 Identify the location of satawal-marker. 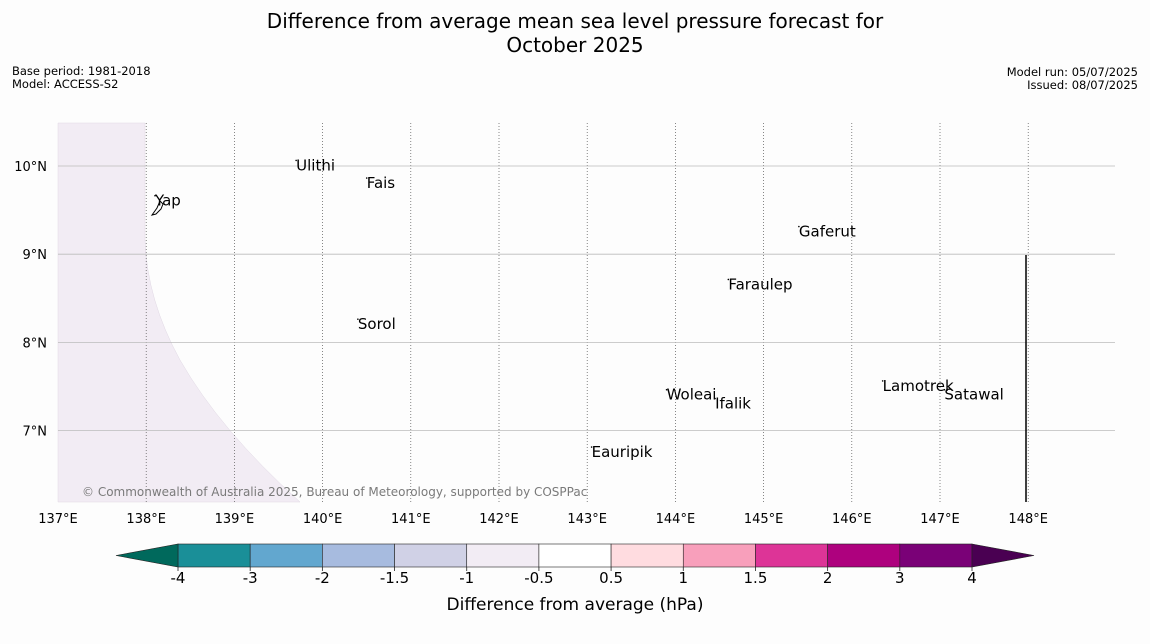
(944, 389).